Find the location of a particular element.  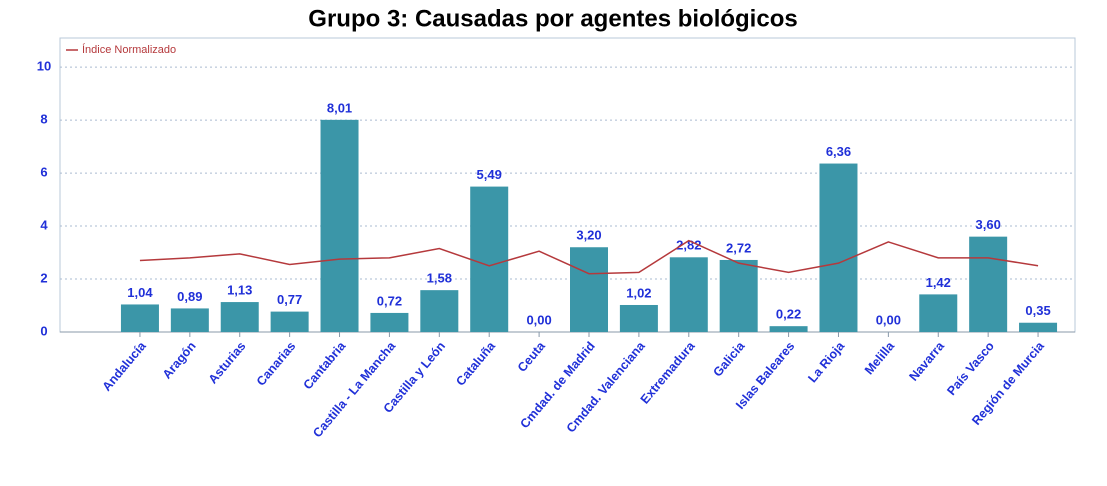

y-tick-label: 8 is located at coordinates (43, 119).